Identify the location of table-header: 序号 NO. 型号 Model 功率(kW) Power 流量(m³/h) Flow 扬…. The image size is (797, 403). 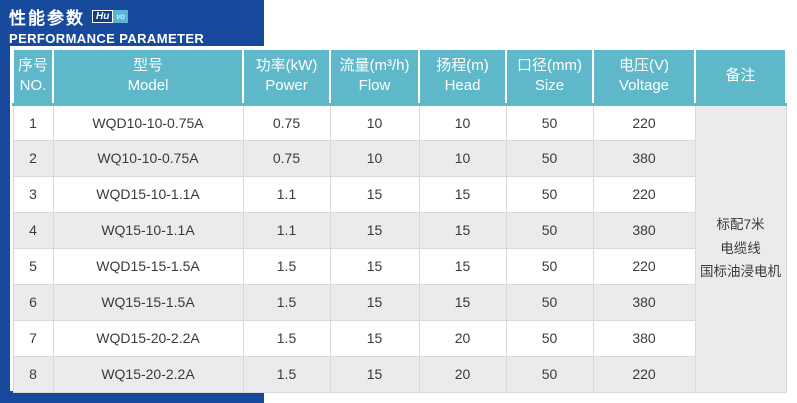
(399, 76).